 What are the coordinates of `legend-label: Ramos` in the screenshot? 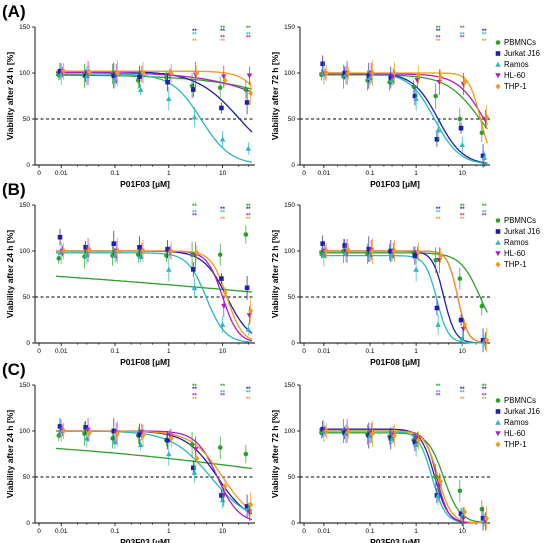 It's located at (516, 242).